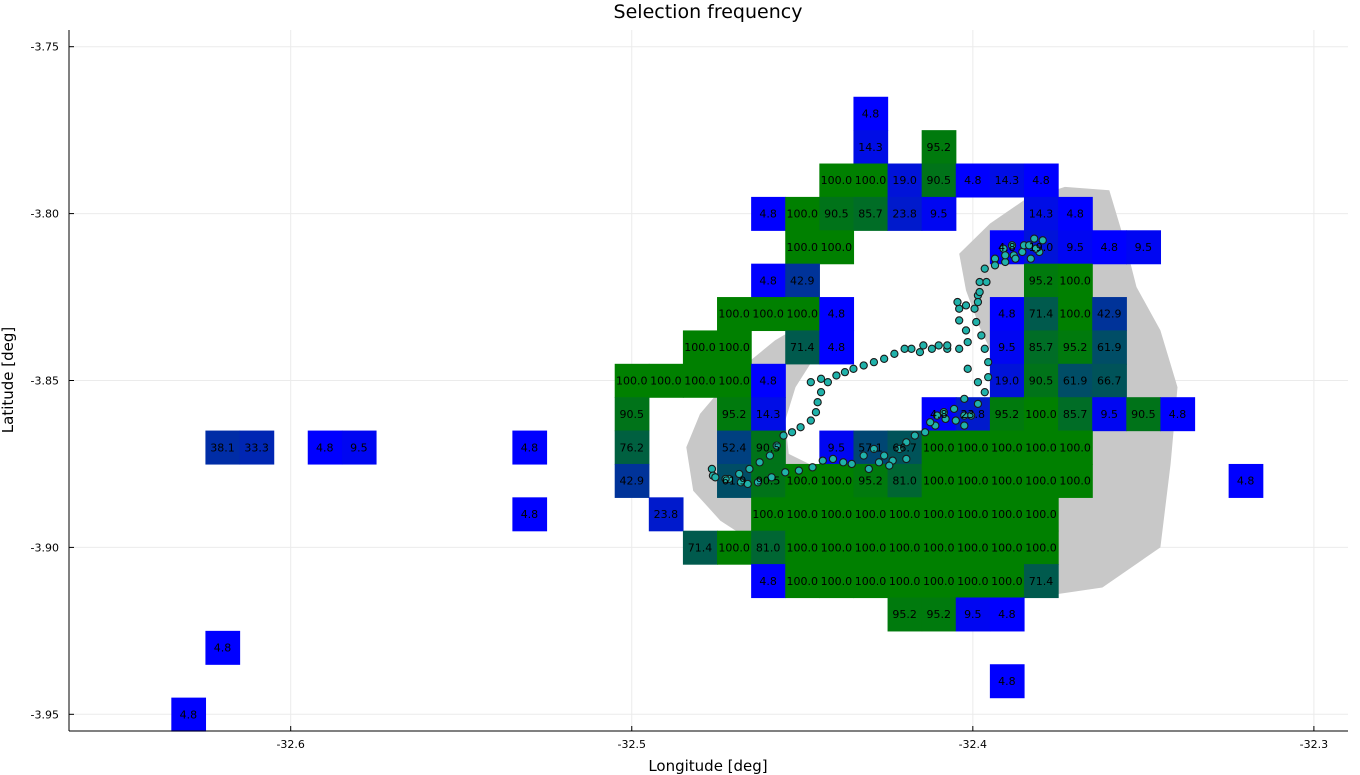  I want to click on x-tick-label: -32.3, so click(1314, 744).